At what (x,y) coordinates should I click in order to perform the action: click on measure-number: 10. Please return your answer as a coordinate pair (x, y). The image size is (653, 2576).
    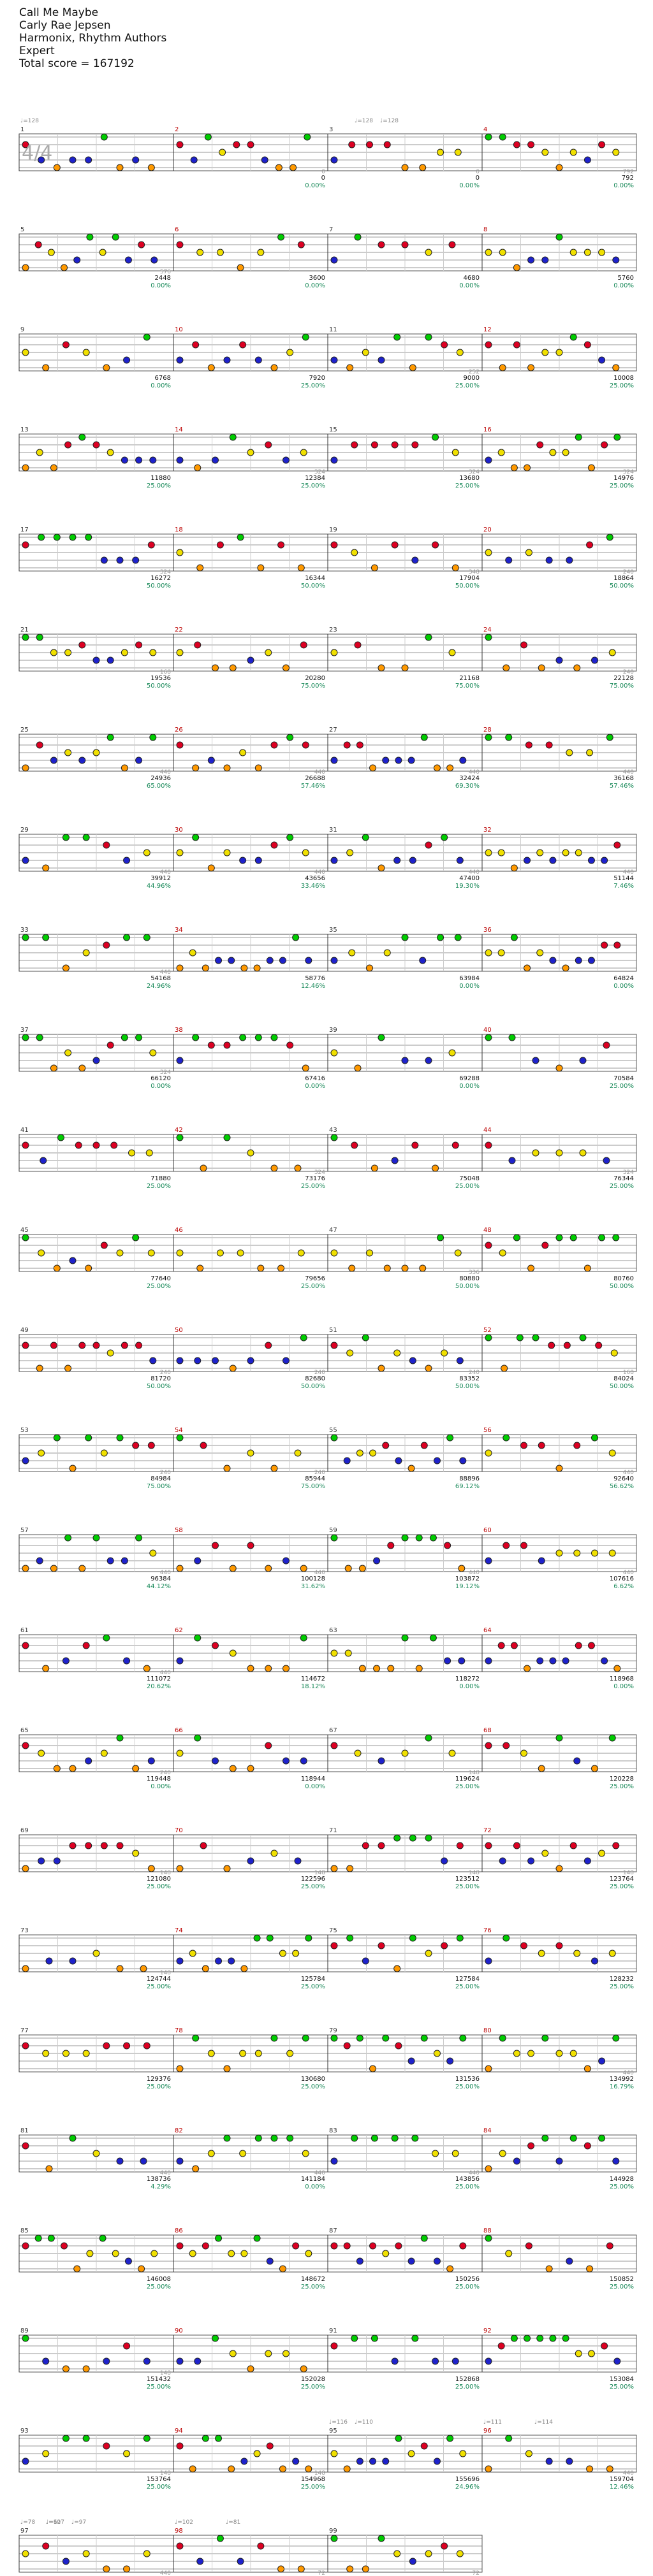
    Looking at the image, I should click on (179, 329).